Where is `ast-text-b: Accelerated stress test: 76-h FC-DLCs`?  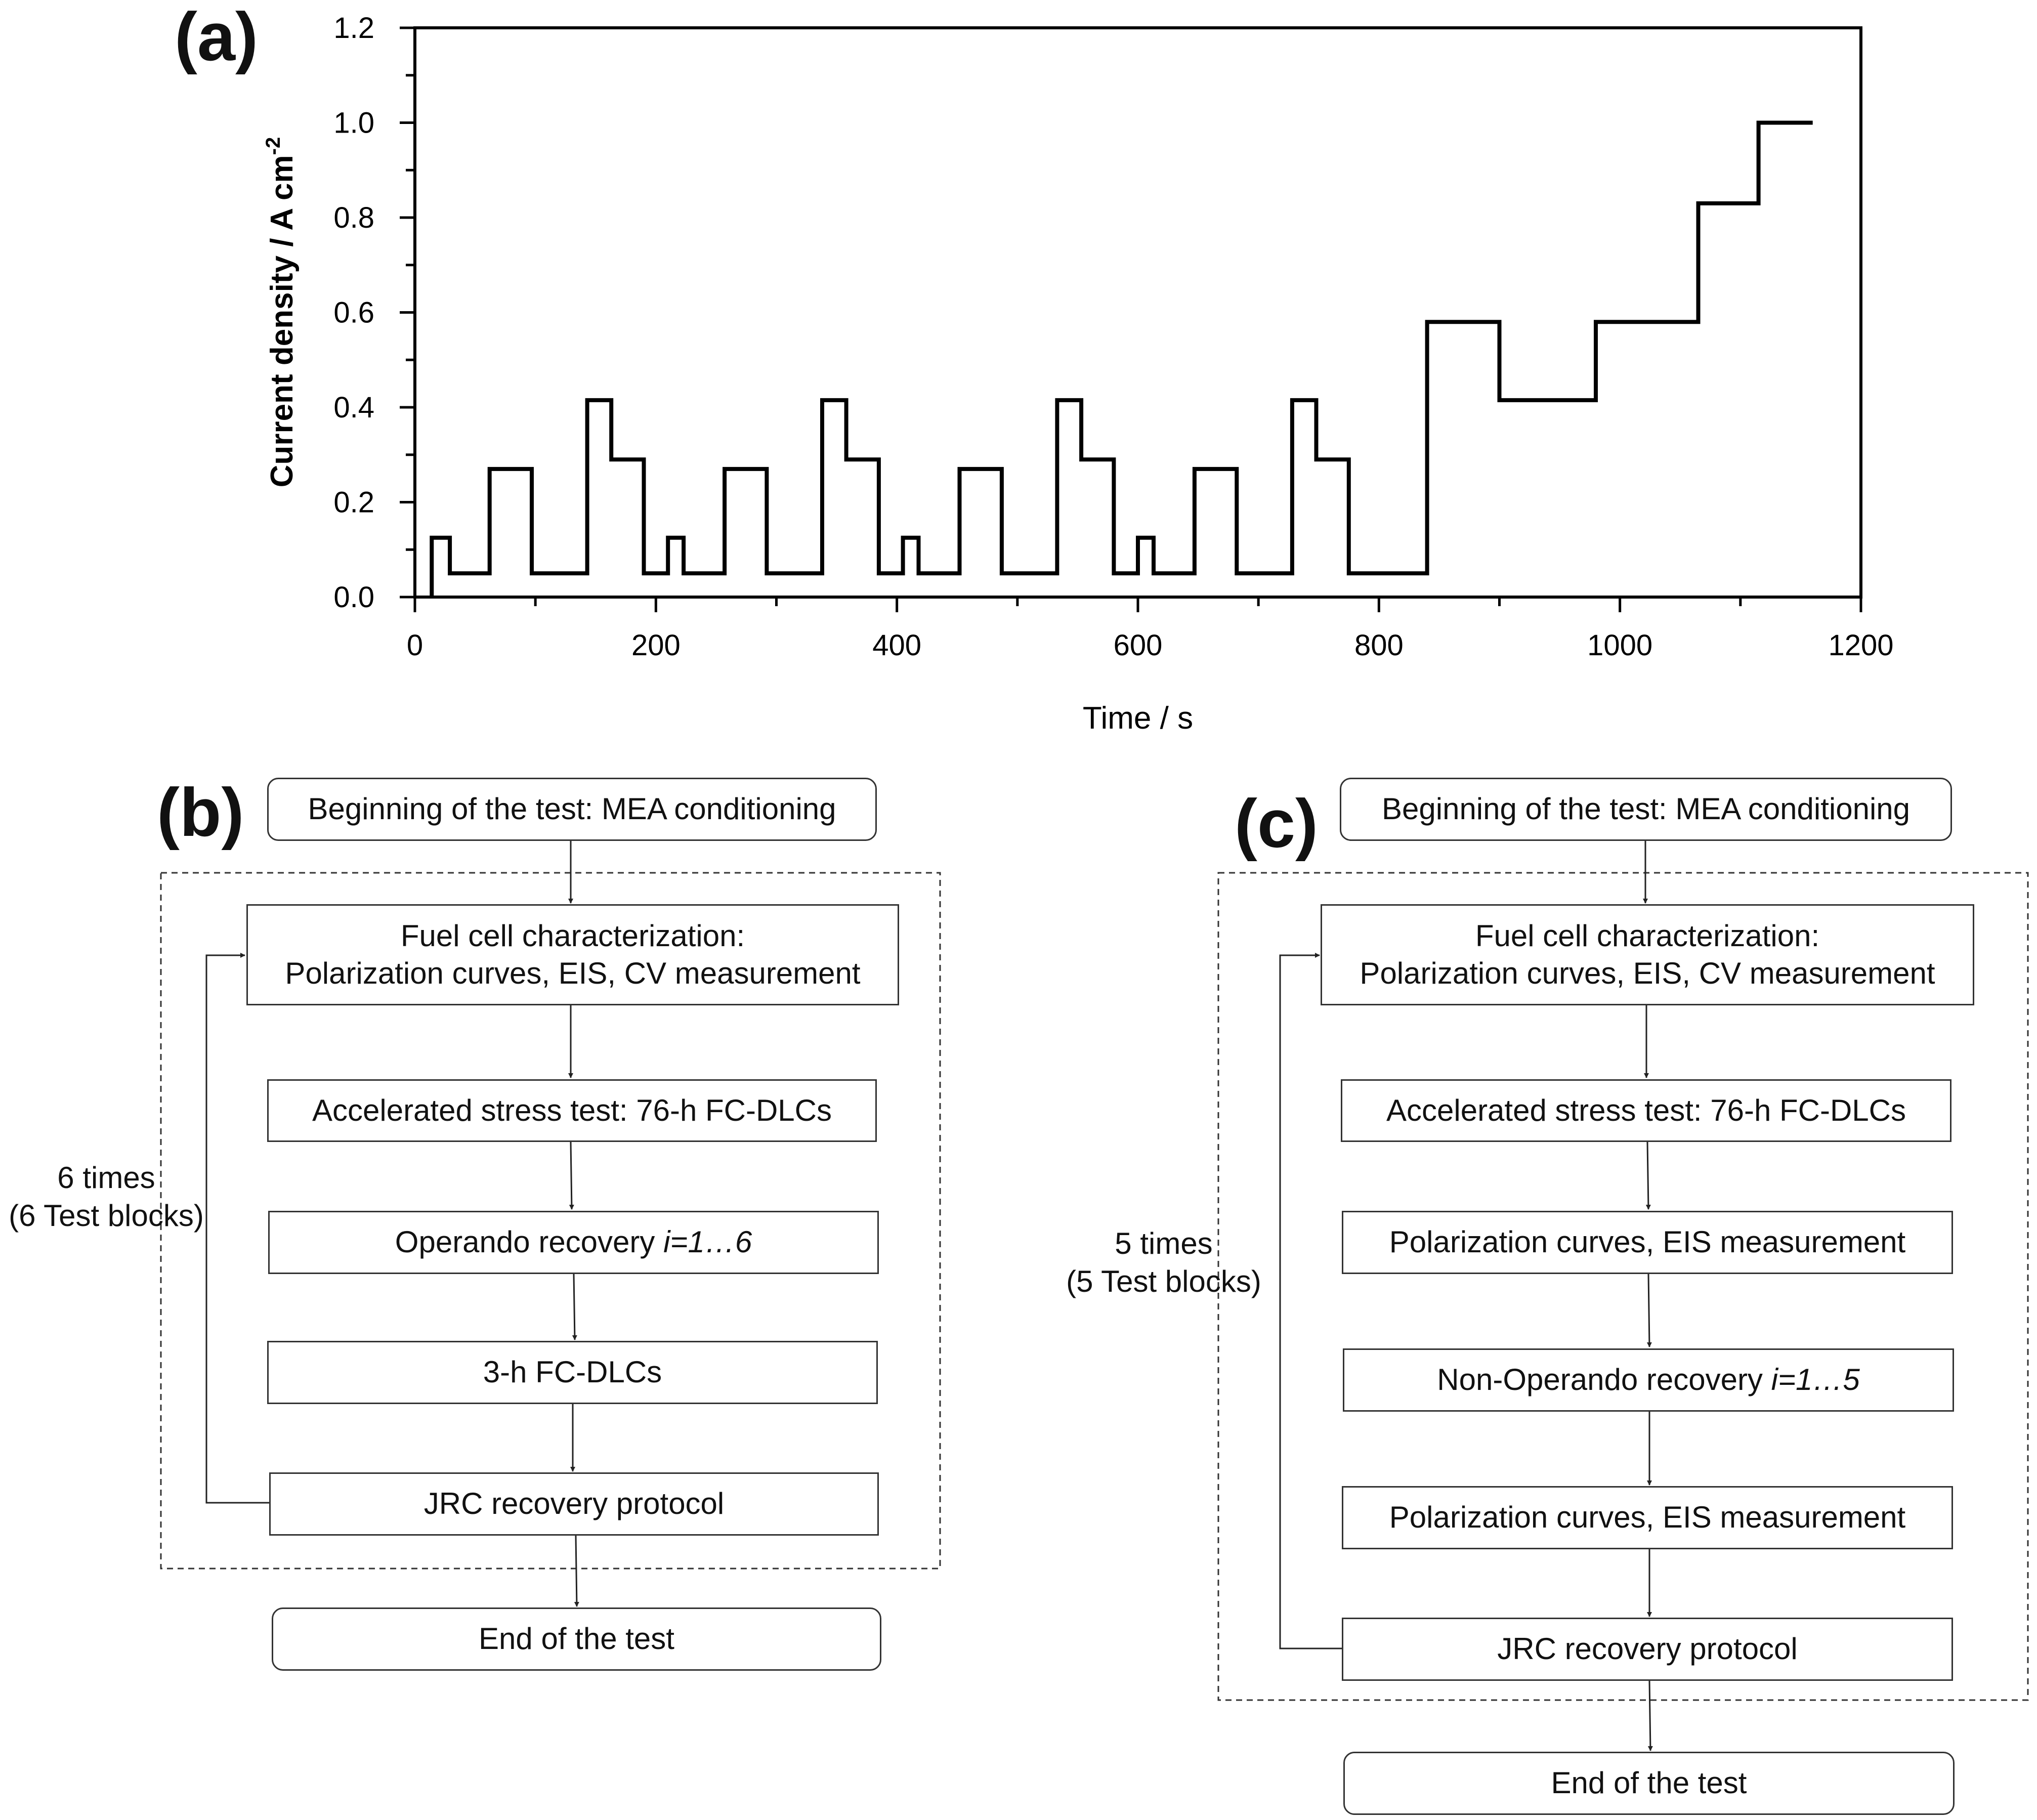 ast-text-b: Accelerated stress test: 76-h FC-DLCs is located at coordinates (572, 1110).